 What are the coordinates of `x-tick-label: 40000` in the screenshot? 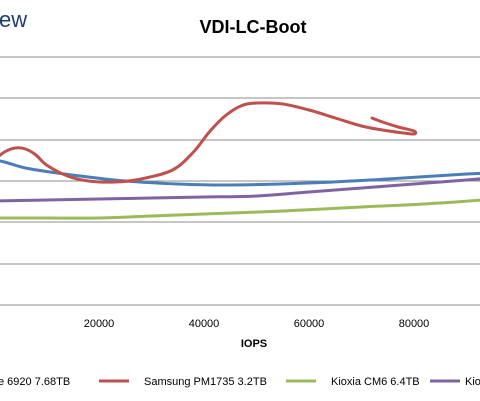 It's located at (204, 324).